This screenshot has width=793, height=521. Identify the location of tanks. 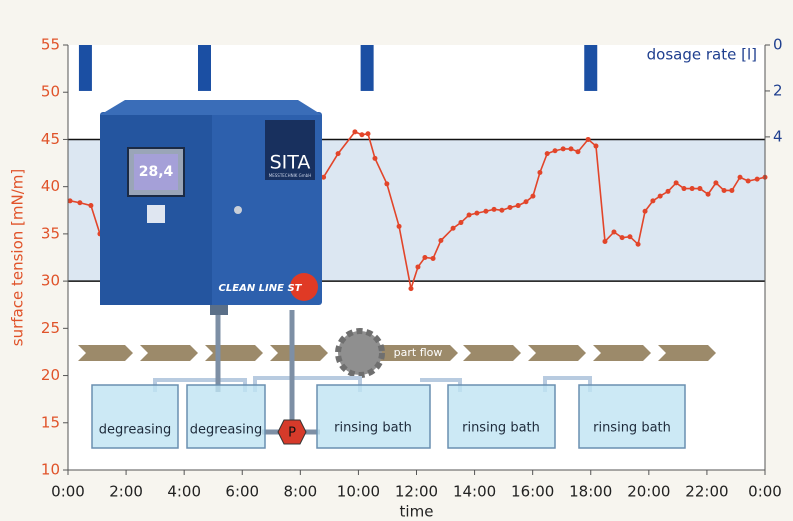
(388, 416).